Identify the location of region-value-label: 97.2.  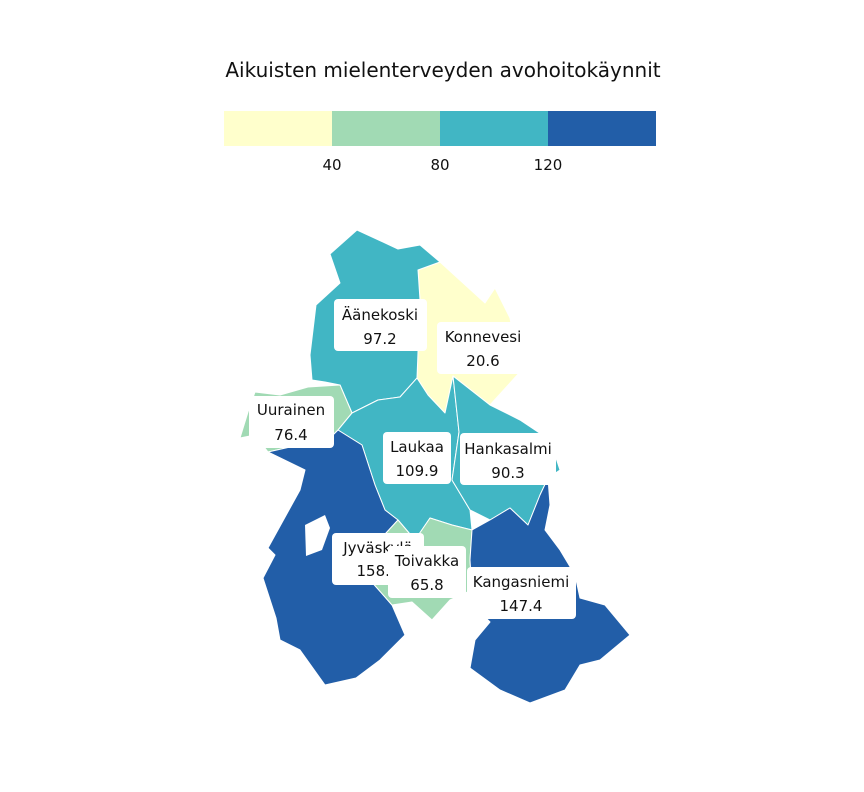
(379, 339).